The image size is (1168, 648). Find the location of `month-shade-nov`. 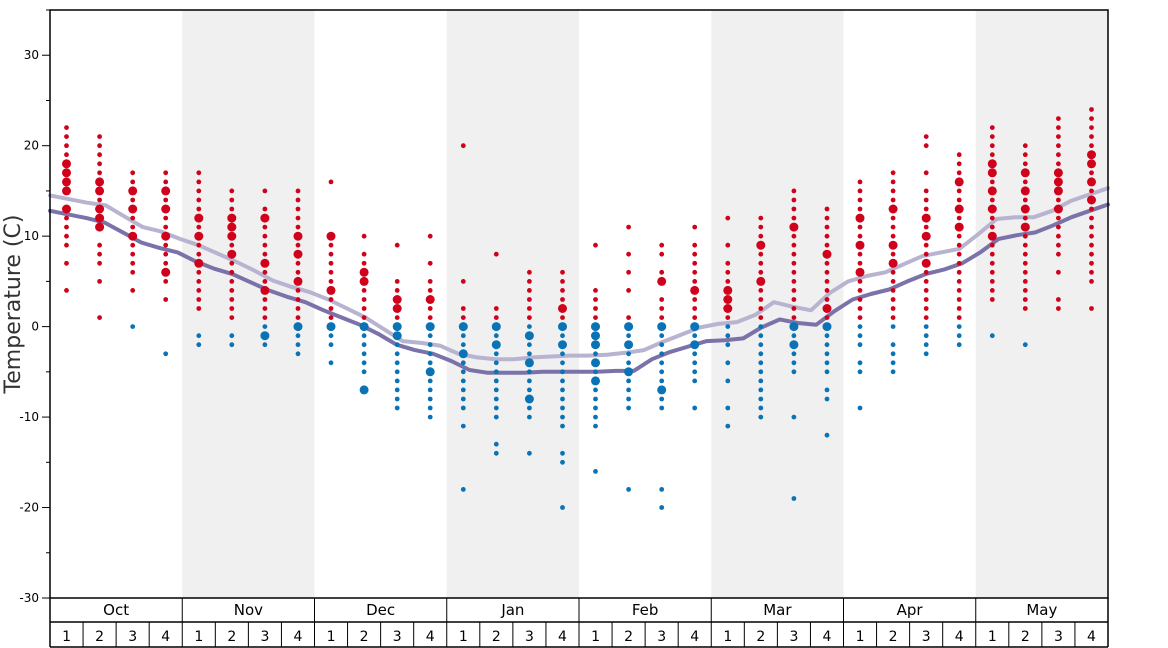

month-shade-nov is located at coordinates (248, 304).